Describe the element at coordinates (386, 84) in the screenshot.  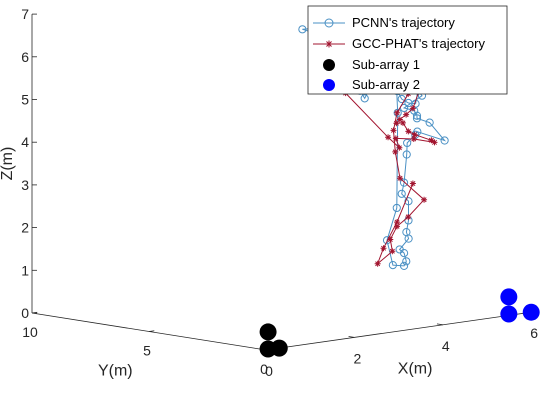
I see `legend-sub-array-2-label: Sub-array 2` at that location.